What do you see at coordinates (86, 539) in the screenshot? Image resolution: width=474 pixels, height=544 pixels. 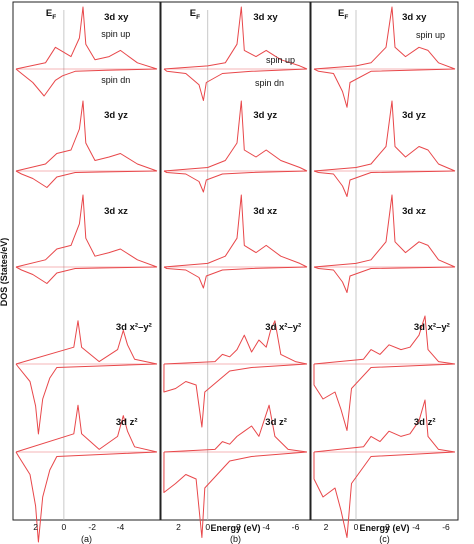 I see `panel-label: (a)` at bounding box center [86, 539].